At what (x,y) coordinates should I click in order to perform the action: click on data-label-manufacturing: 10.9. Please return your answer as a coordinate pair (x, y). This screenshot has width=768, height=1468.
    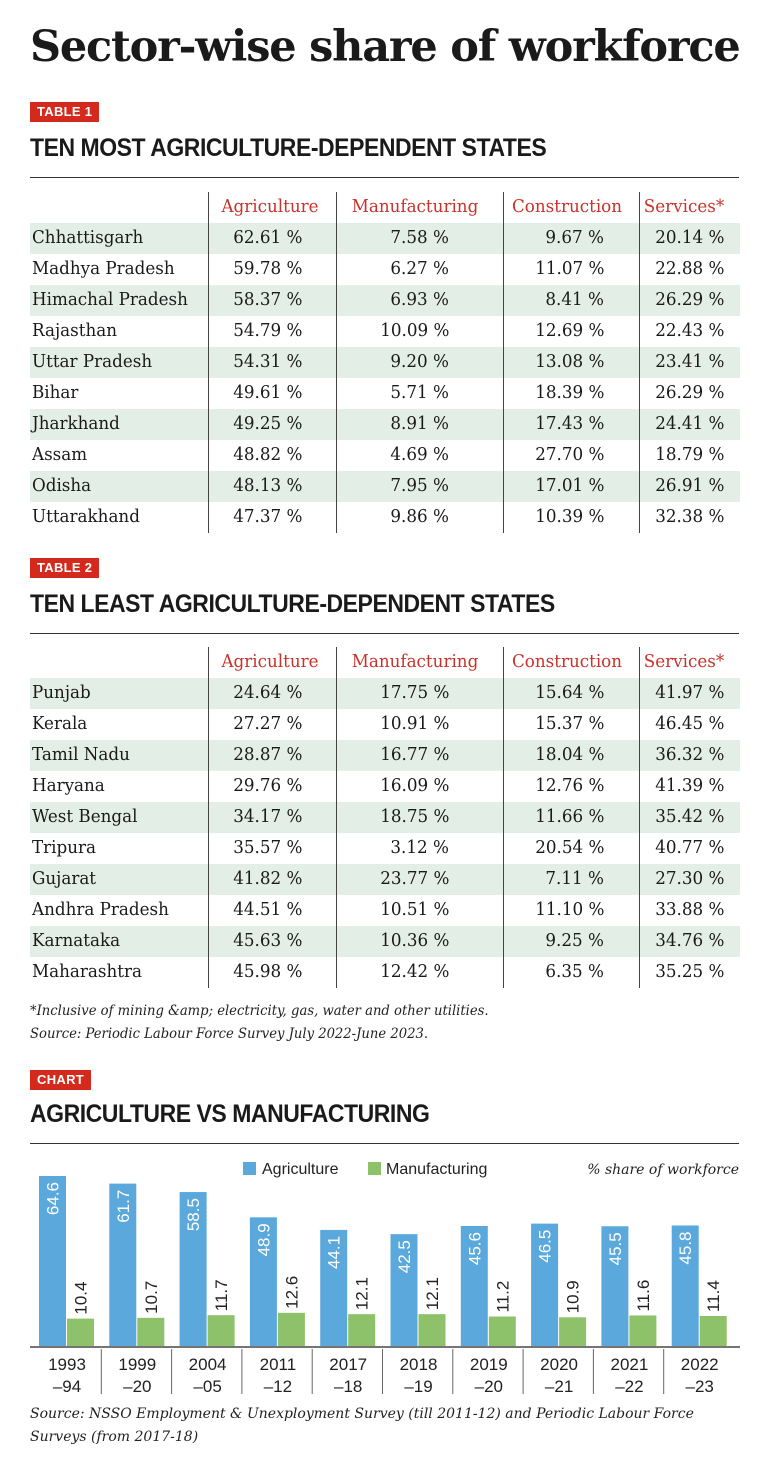
    Looking at the image, I should click on (573, 1296).